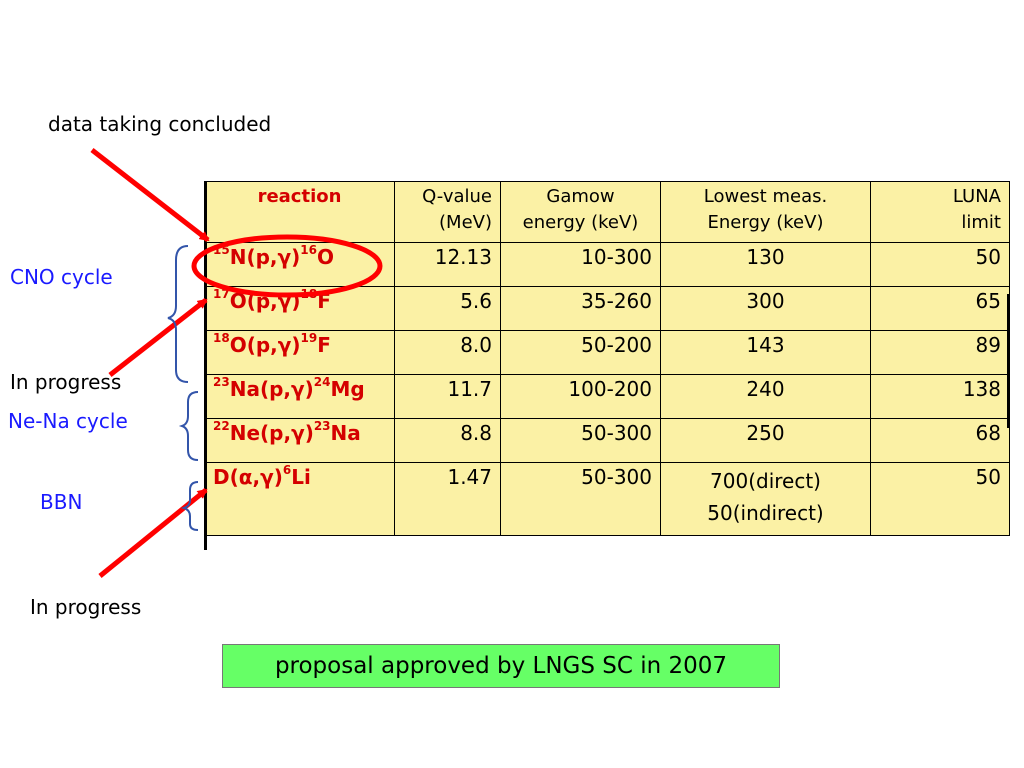 This screenshot has width=1024, height=768. I want to click on reaction-cell: 23Na(p,γ)24Mg, so click(299, 396).